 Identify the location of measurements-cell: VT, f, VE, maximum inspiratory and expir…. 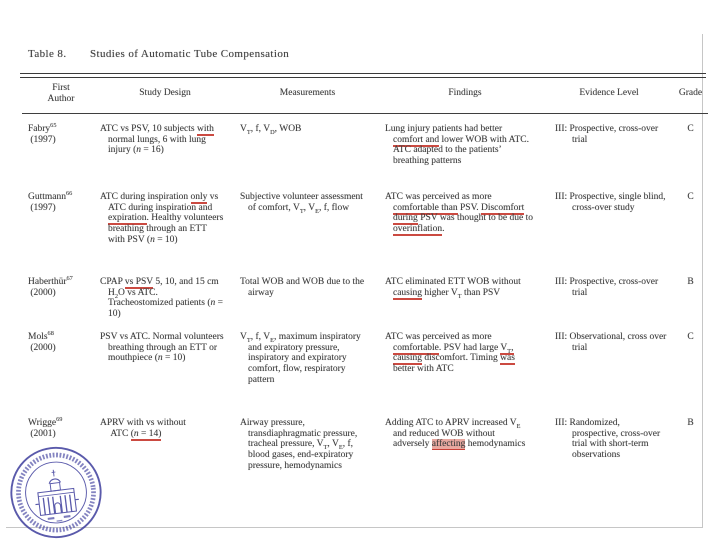
(300, 358).